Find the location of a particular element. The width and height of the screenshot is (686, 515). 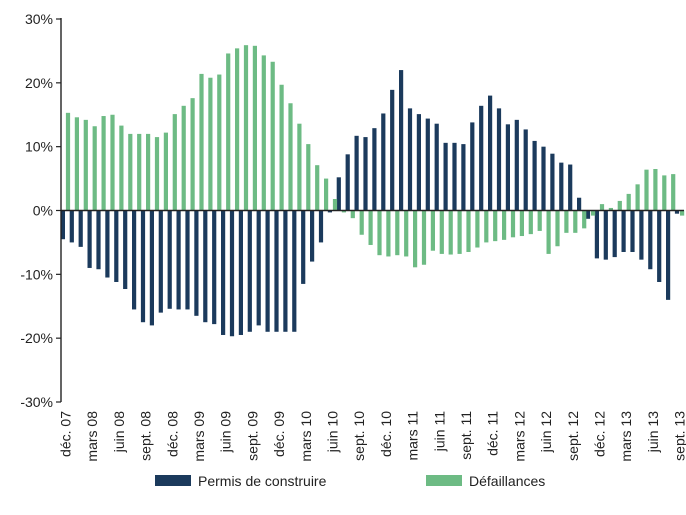

x-tick-label: mars 08 is located at coordinates (92, 436).